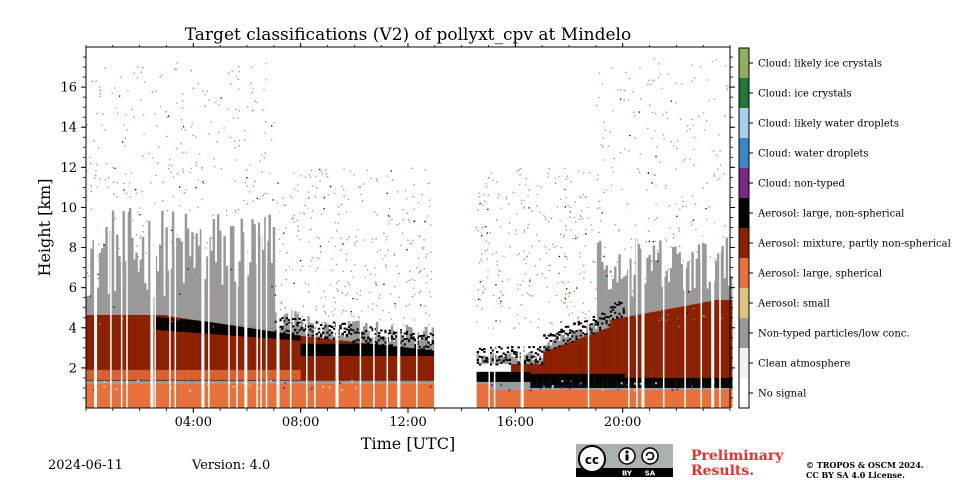 This screenshot has width=960, height=480. Describe the element at coordinates (650, 456) in the screenshot. I see `sa-icon` at that location.